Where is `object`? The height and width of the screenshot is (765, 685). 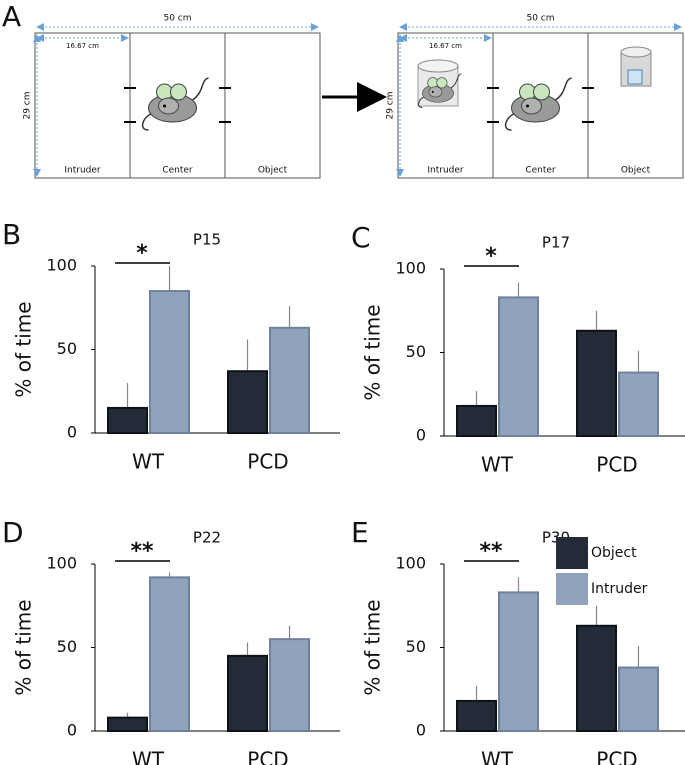
object is located at coordinates (635, 77).